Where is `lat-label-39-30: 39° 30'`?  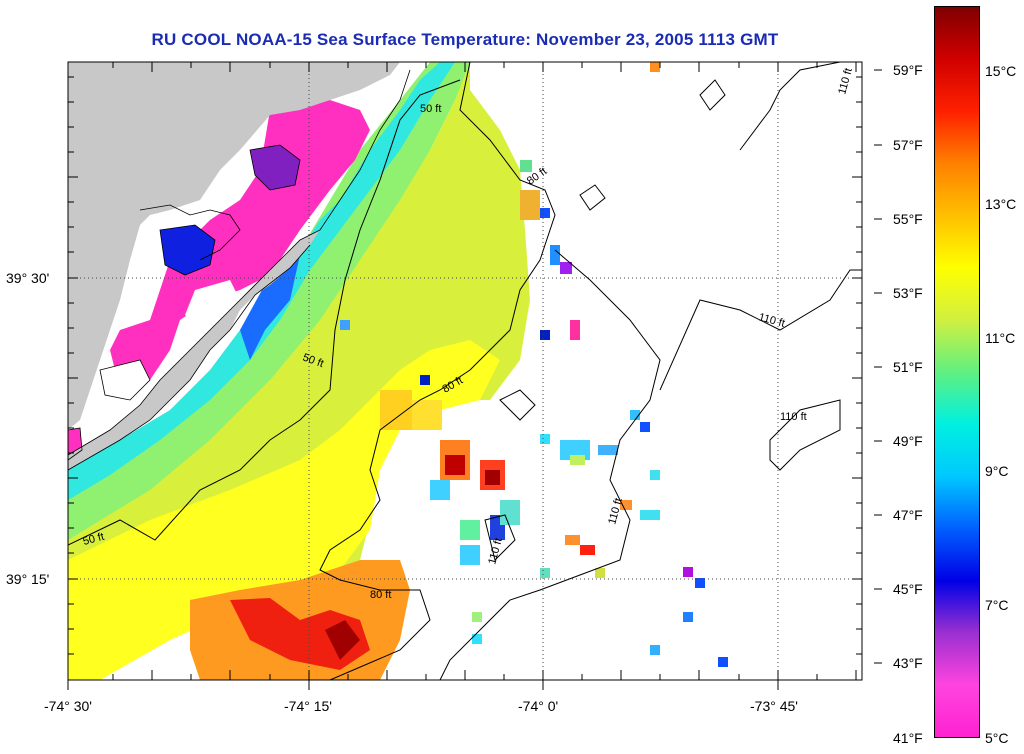 lat-label-39-30: 39° 30' is located at coordinates (28, 278).